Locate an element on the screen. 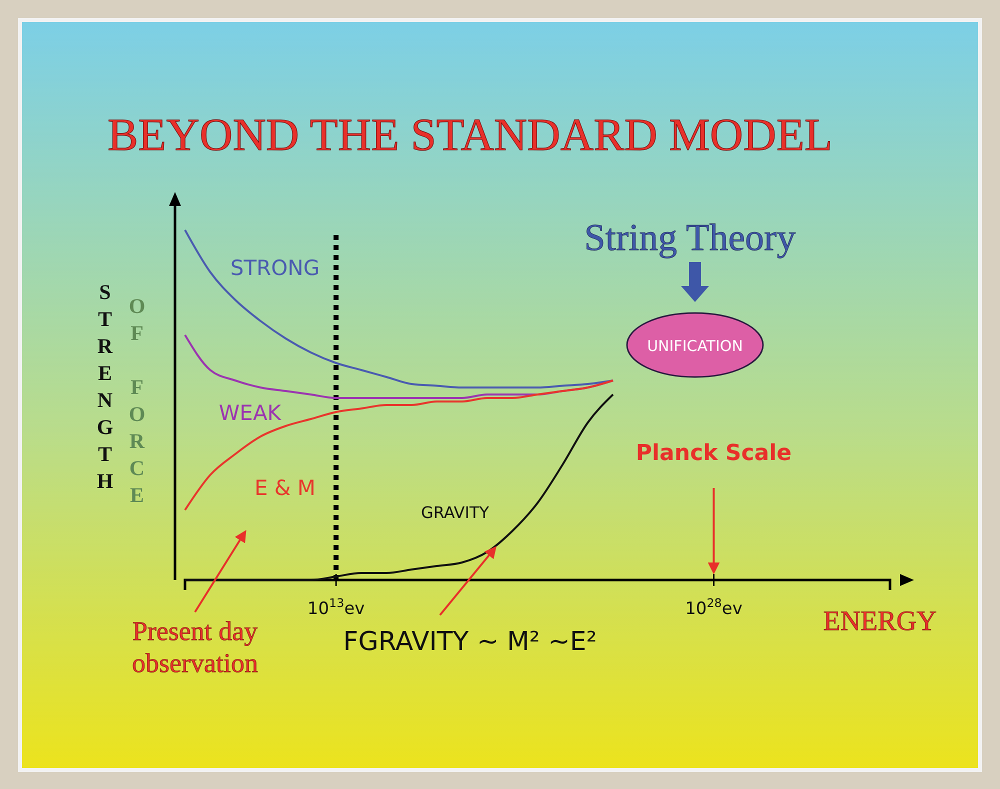 The height and width of the screenshot is (789, 1000). y-axis-title: STRENGTH OF FORCE is located at coordinates (121, 395).